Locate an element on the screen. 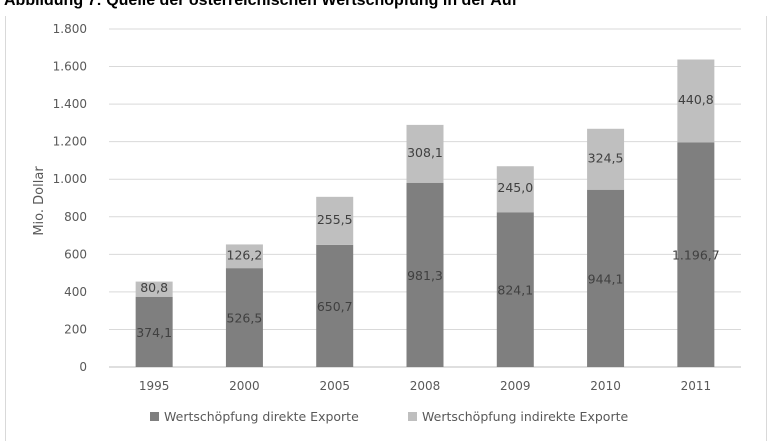  data-label: 245,0 is located at coordinates (515, 187).